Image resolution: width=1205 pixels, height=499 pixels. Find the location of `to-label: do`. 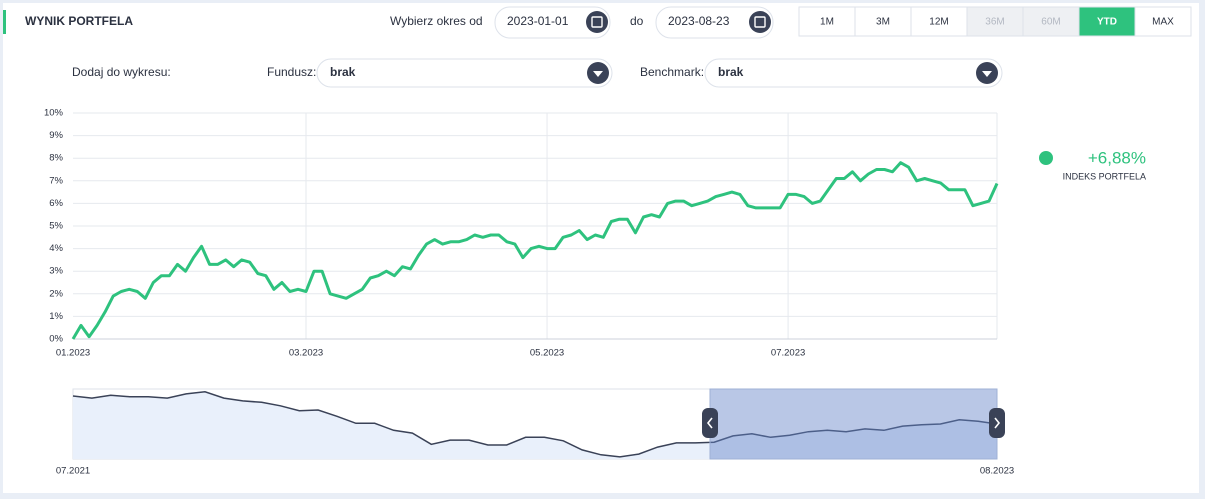

to-label: do is located at coordinates (637, 21).